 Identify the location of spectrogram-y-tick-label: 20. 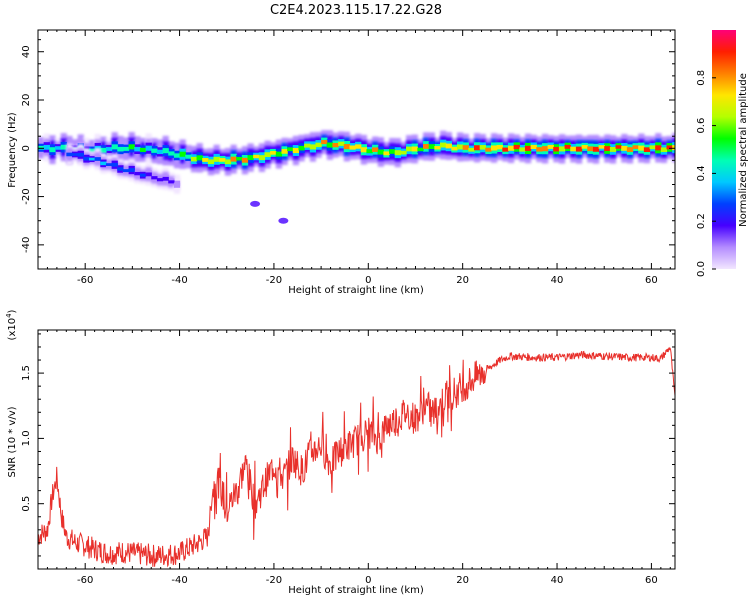
(26, 100).